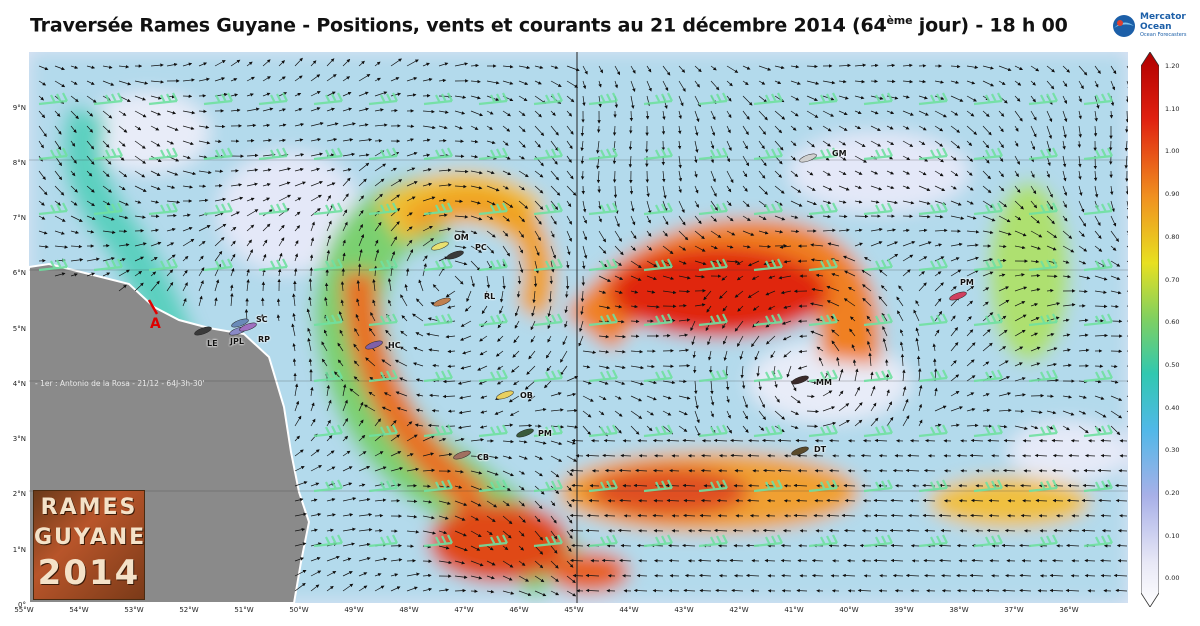 The image size is (1200, 626). I want to click on boat-label: GM, so click(839, 153).